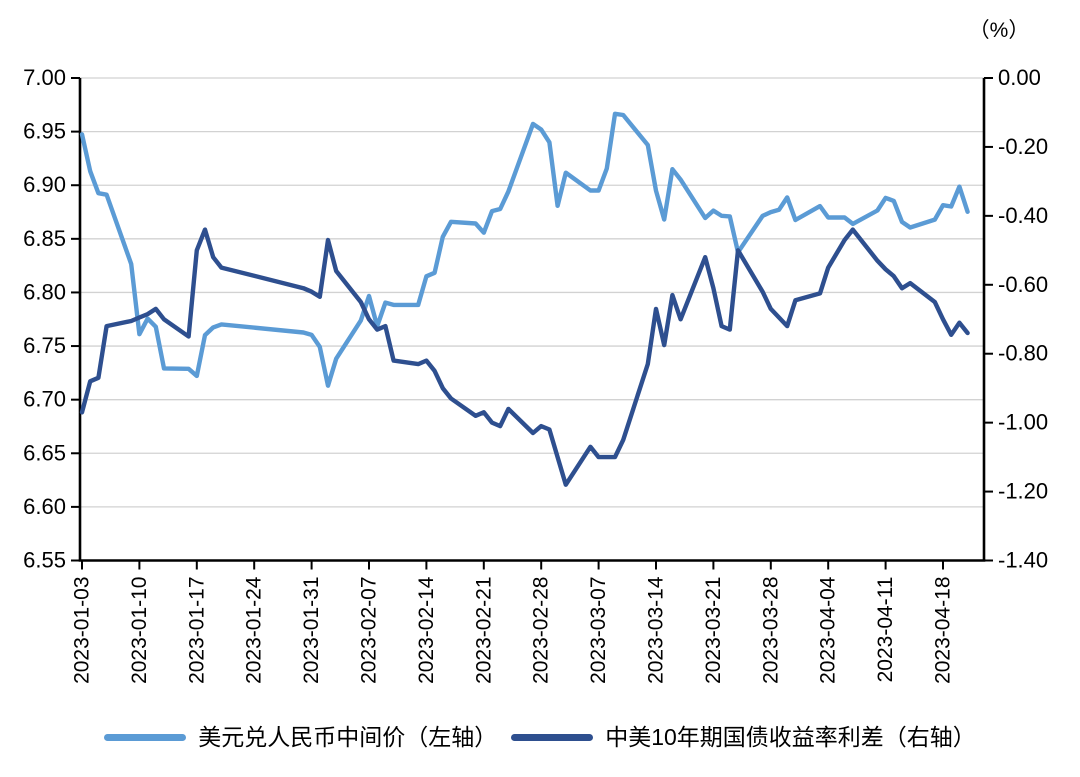  Describe the element at coordinates (598, 630) in the screenshot. I see `x-axis-tick-label: 2023-03-07` at that location.